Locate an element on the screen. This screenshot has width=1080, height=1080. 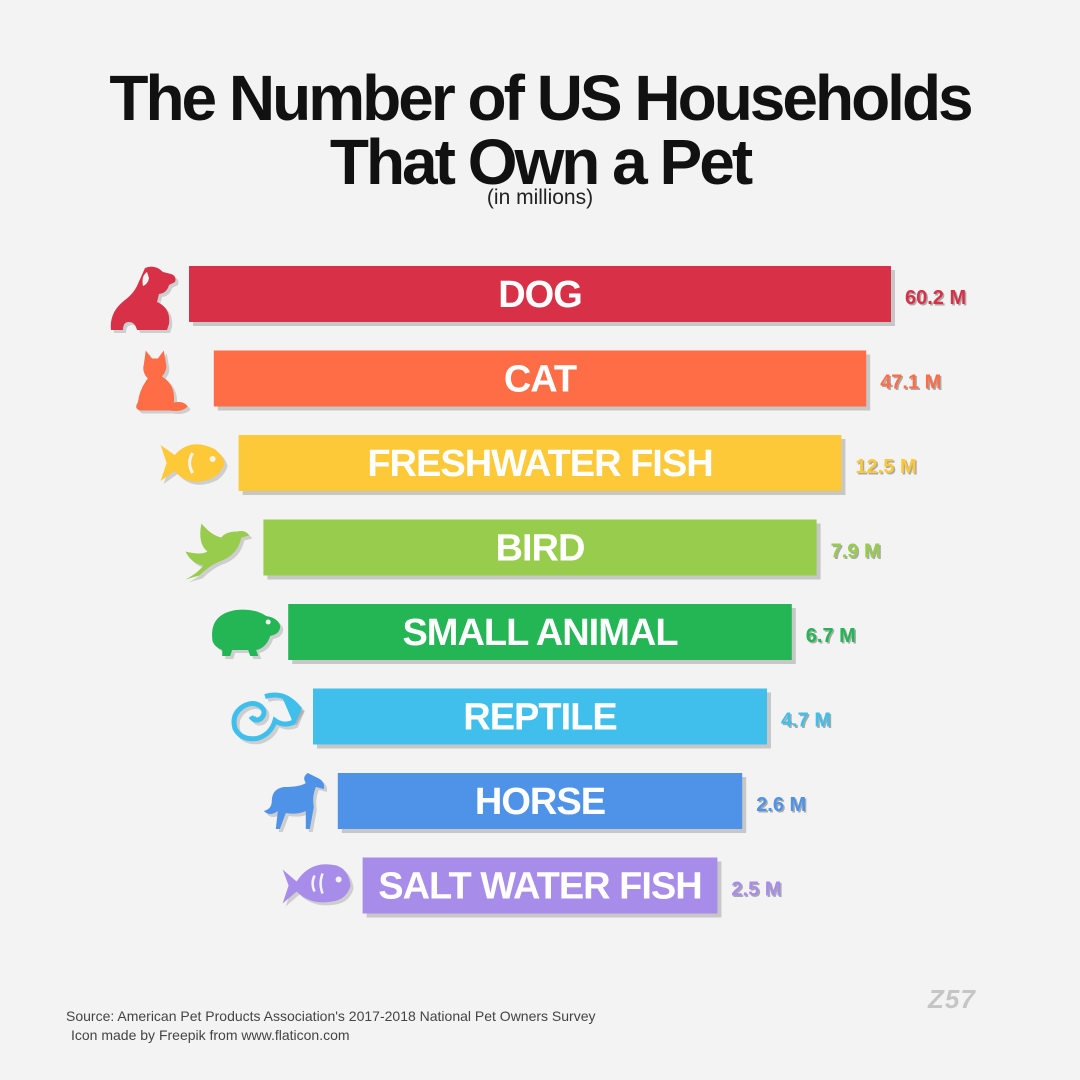
bar-row-small-animal: SMALL ANIMAL 6.7 M6.7 M is located at coordinates (534, 634).